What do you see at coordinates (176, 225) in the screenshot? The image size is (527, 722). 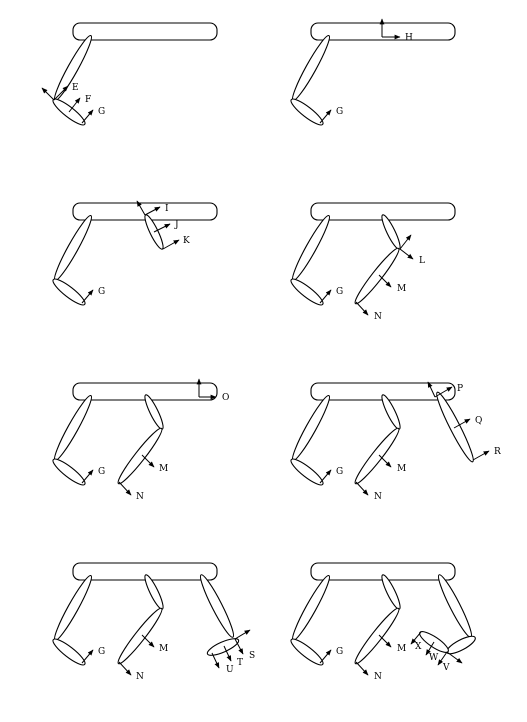 I see `label-j: J` at bounding box center [176, 225].